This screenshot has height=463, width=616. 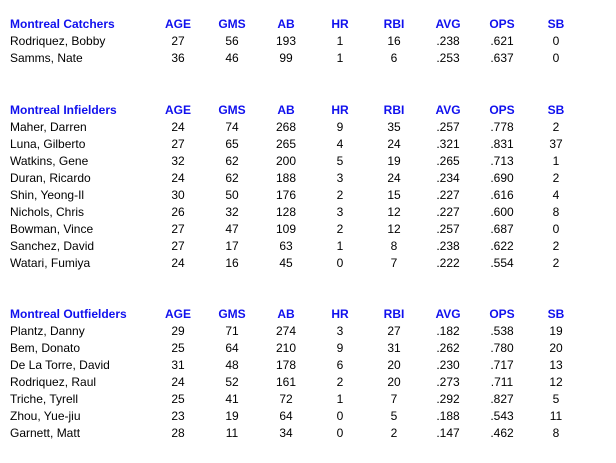 What do you see at coordinates (502, 331) in the screenshot?
I see `stat-ops: .538` at bounding box center [502, 331].